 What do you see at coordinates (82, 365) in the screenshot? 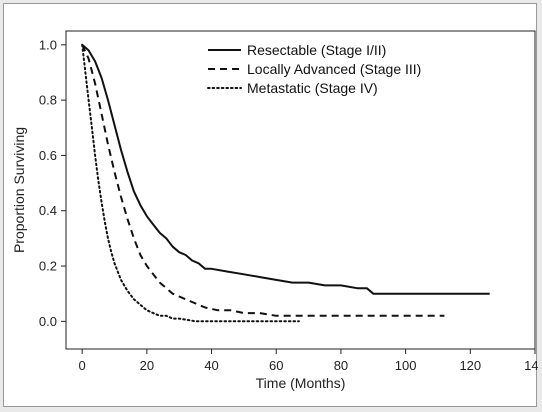
I see `x-tick-label: 0` at bounding box center [82, 365].